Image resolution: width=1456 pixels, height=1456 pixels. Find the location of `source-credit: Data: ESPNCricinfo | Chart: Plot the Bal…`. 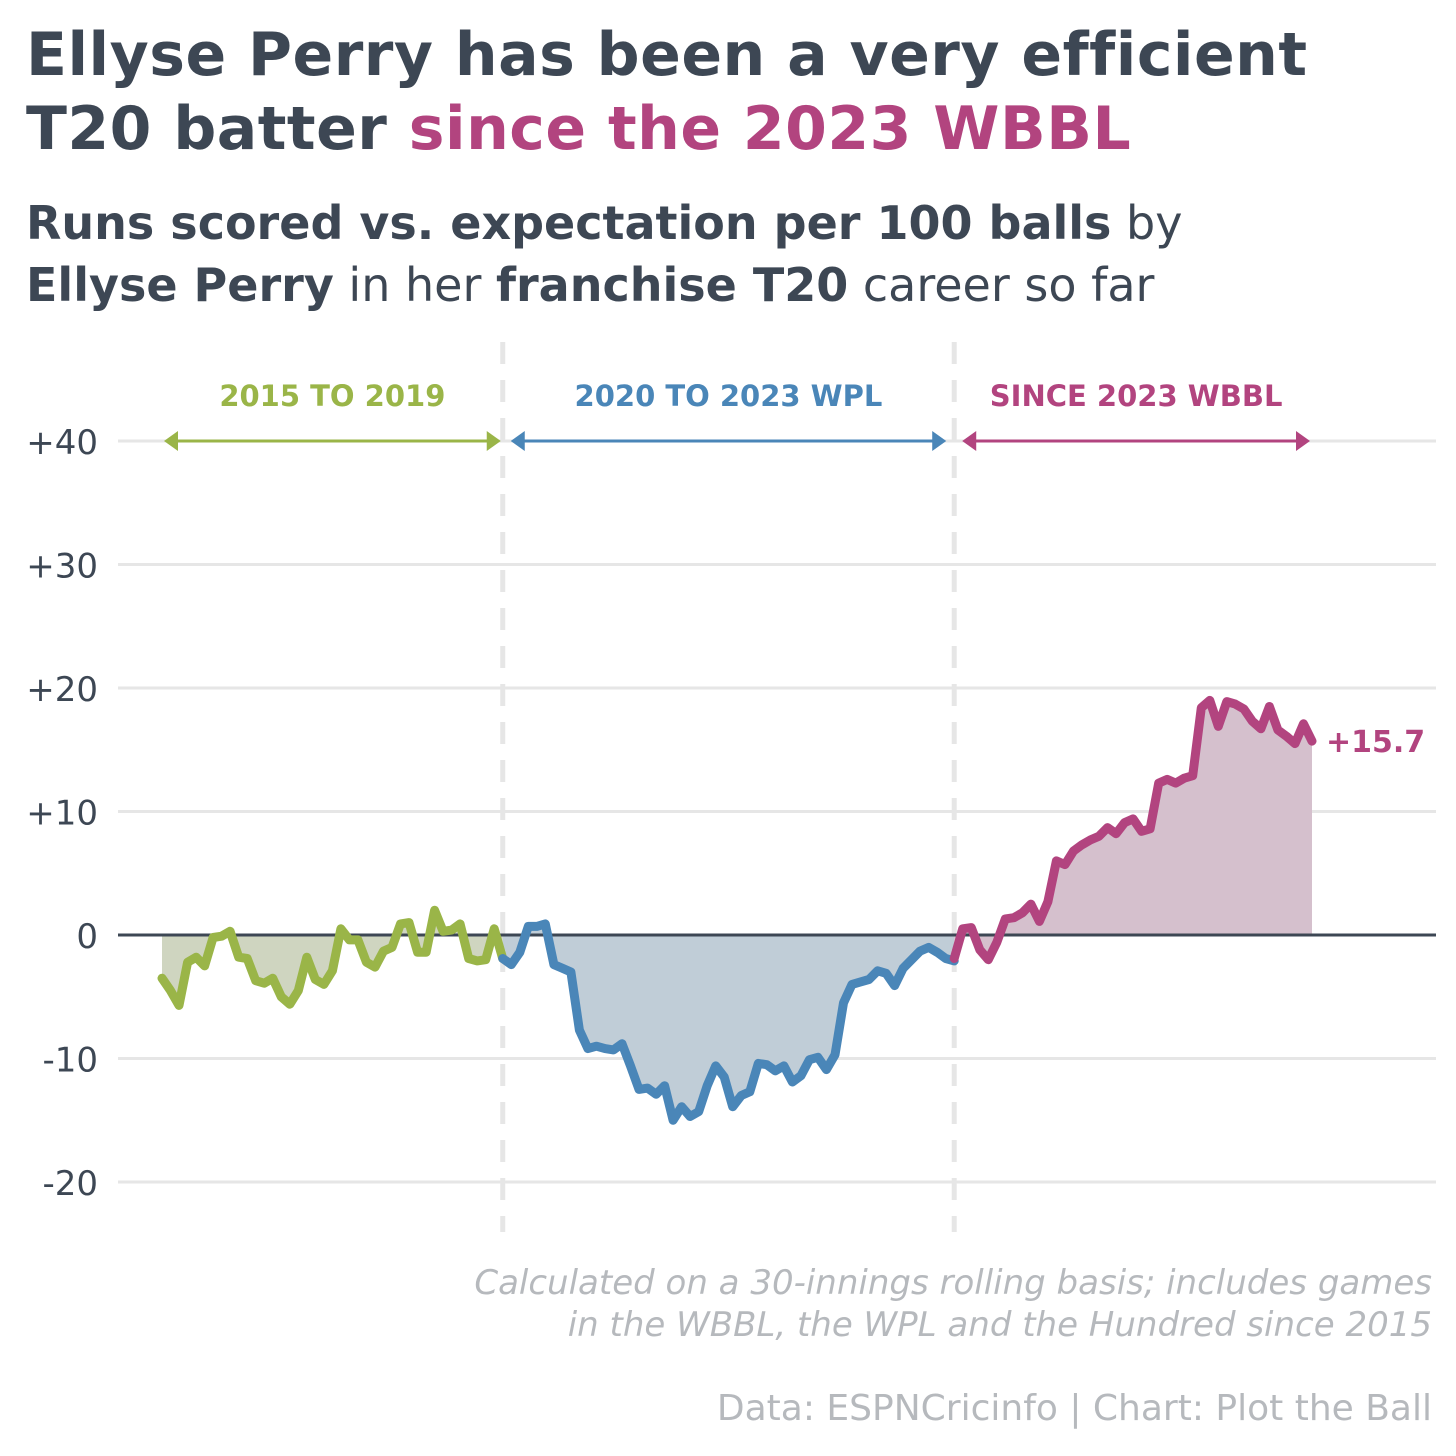

source-credit: Data: ESPNCricinfo | Chart: Plot the Bal… is located at coordinates (1074, 1408).